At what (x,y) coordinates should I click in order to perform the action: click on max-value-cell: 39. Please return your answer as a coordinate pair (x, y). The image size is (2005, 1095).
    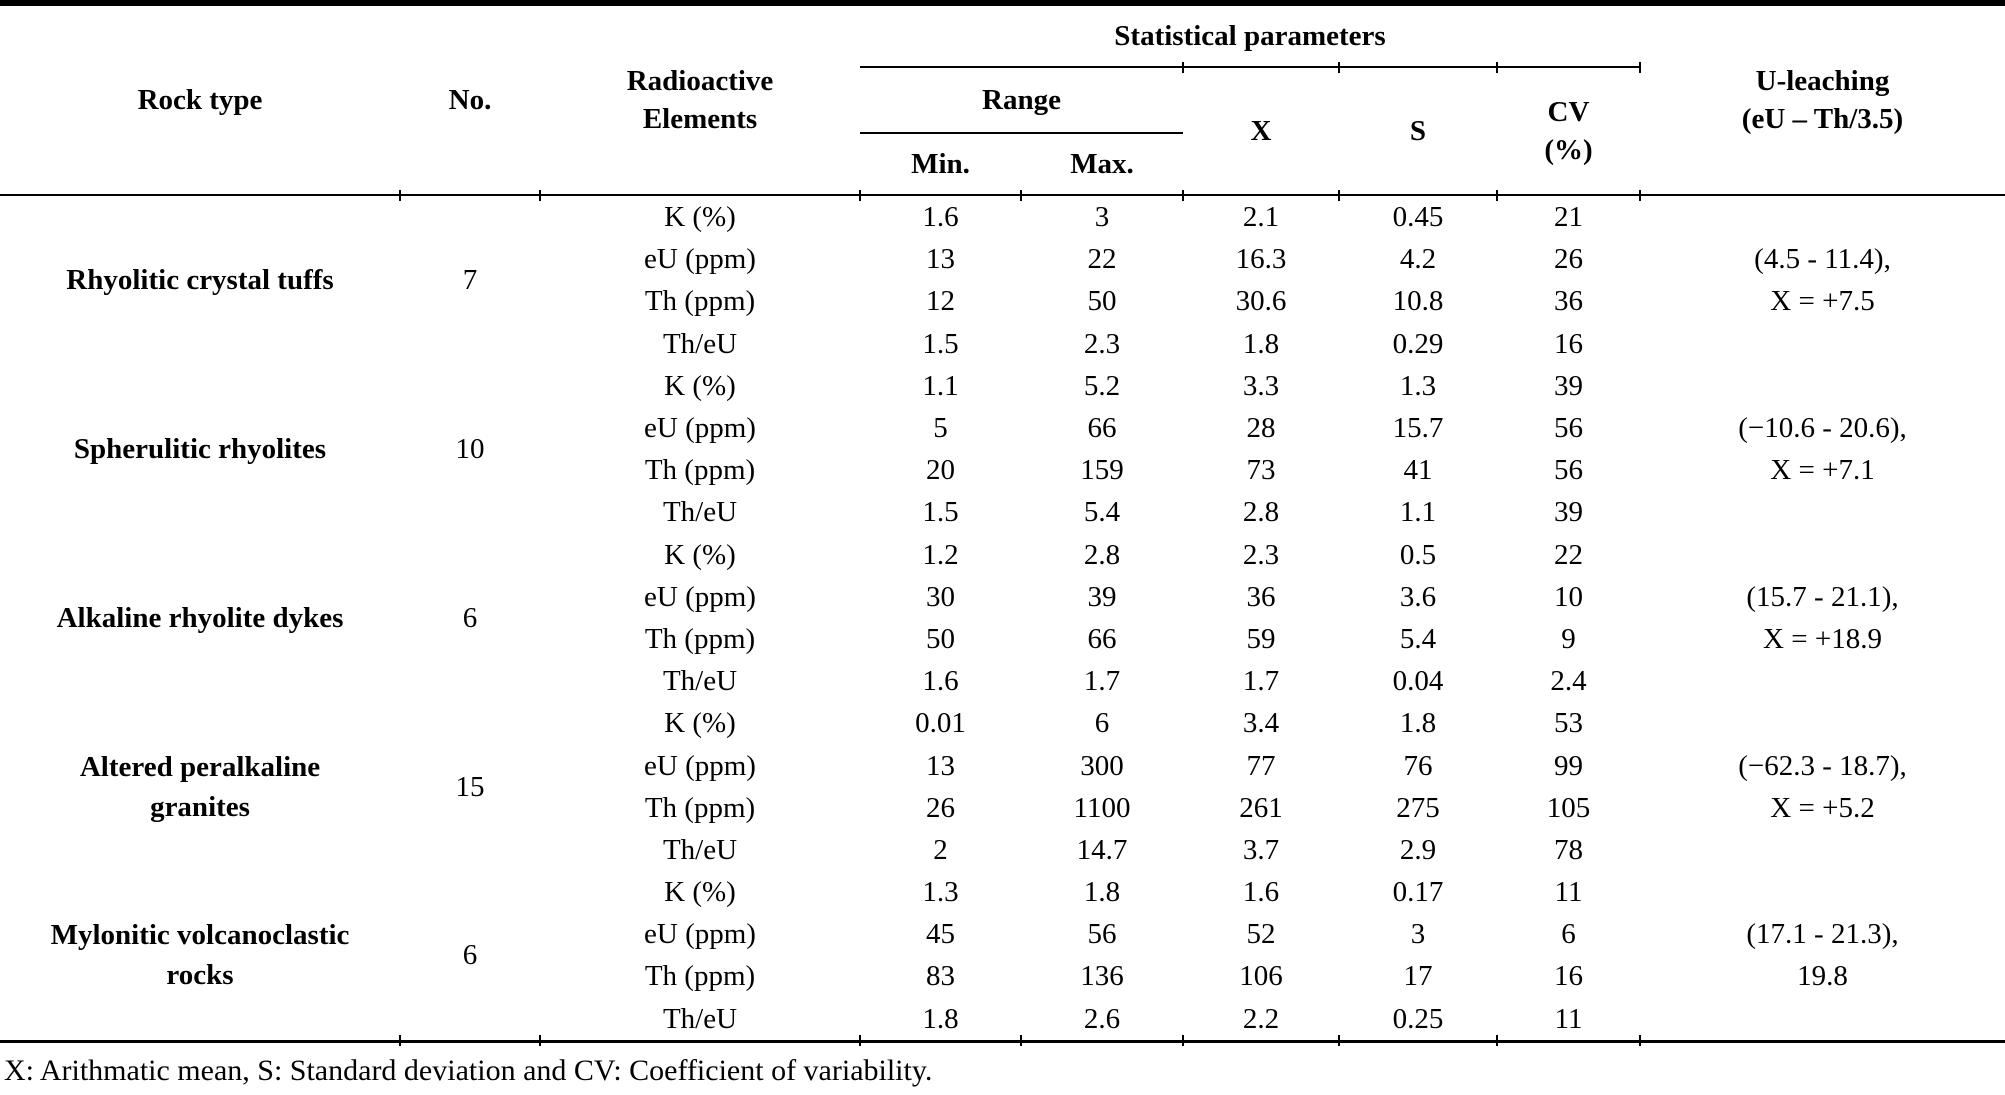
    Looking at the image, I should click on (1102, 596).